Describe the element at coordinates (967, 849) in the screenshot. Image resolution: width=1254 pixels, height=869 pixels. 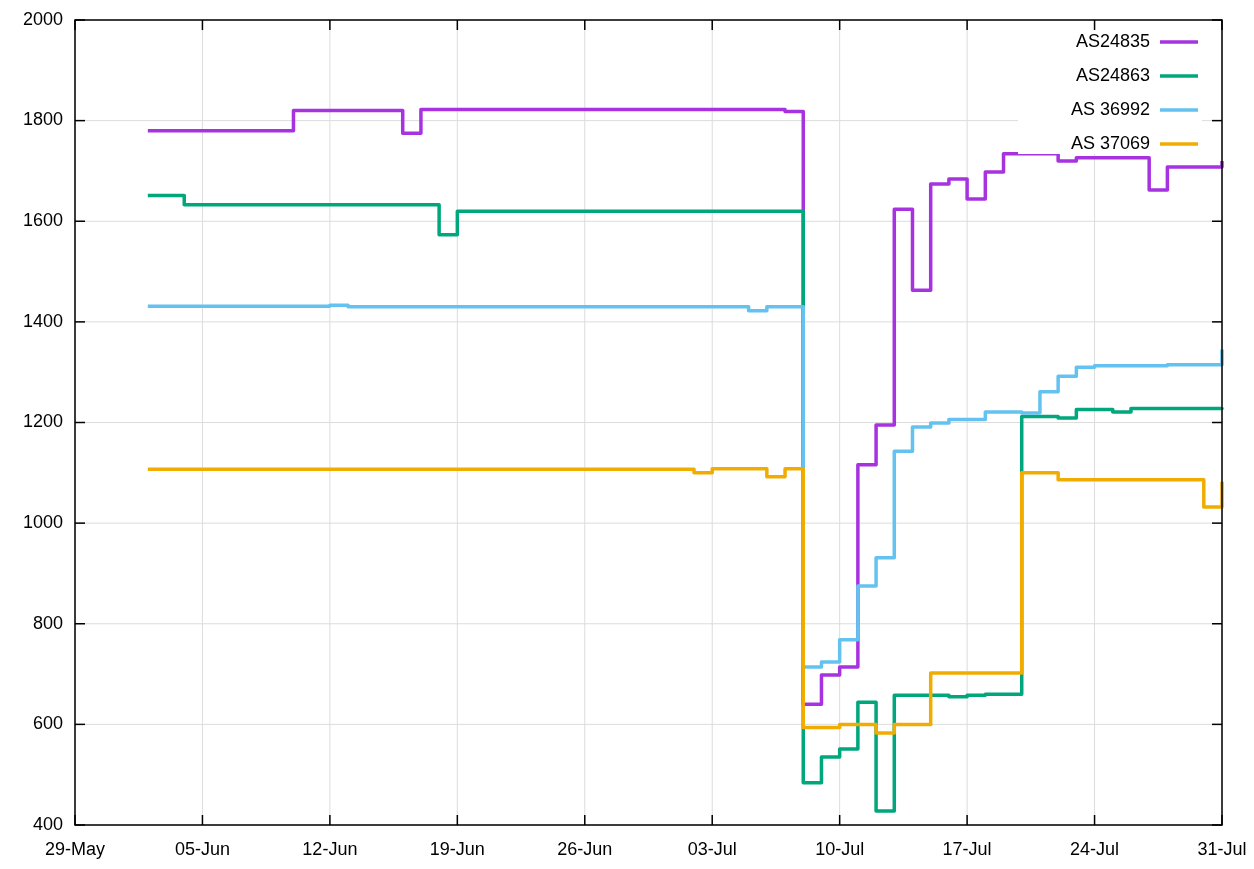
I see `x-tick-label: 17-Jul` at that location.